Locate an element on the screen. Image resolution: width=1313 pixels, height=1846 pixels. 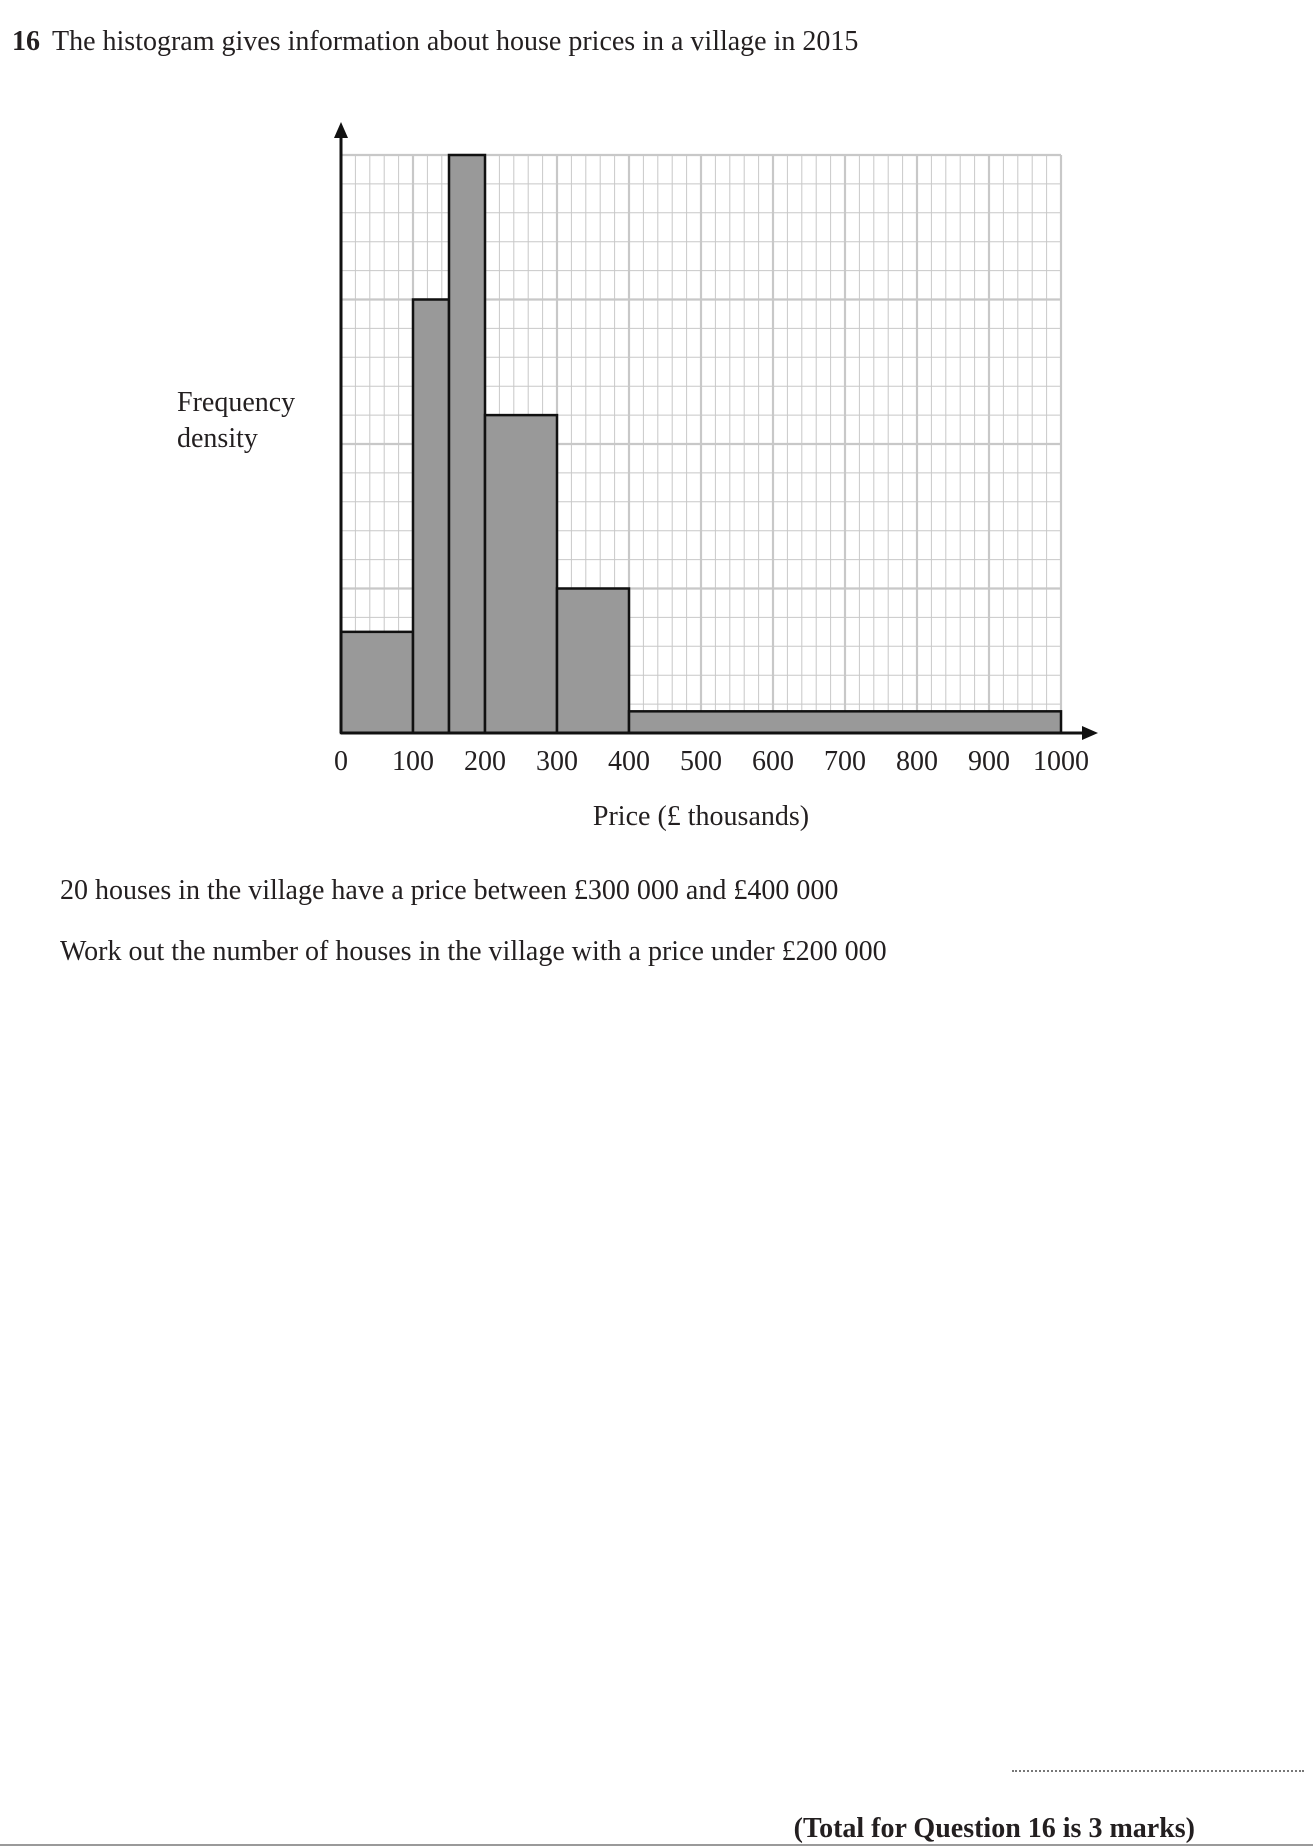
x-axis-label: Price (£ thousands) is located at coordinates (701, 816).